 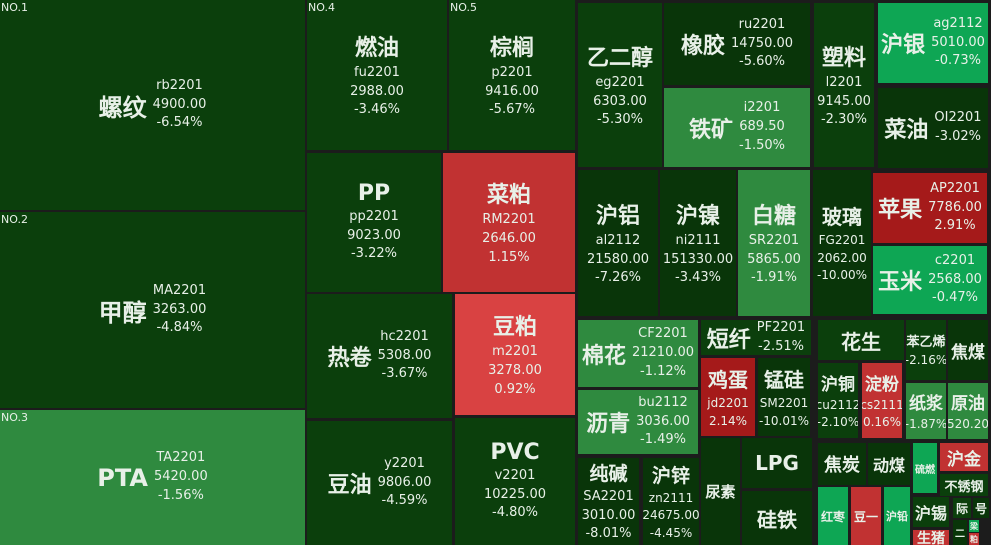 What do you see at coordinates (671, 515) in the screenshot?
I see `contract-price: 24675.00` at bounding box center [671, 515].